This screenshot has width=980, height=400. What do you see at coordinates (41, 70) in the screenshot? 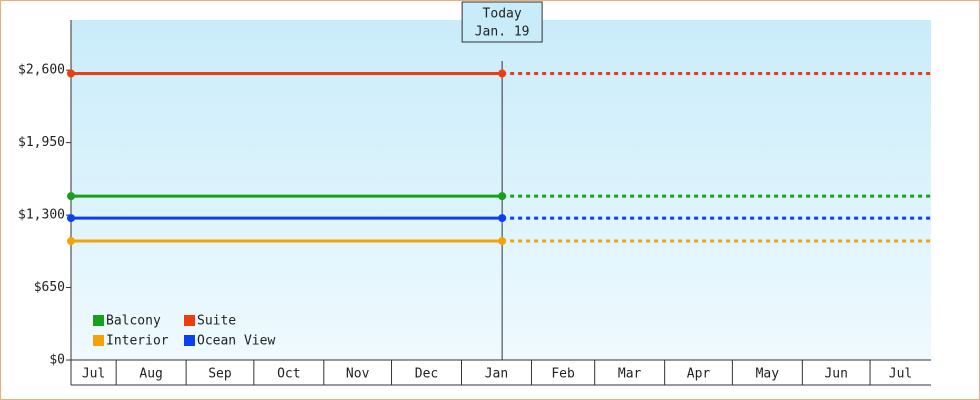
I see `y-tick-label: $2,600` at bounding box center [41, 70].